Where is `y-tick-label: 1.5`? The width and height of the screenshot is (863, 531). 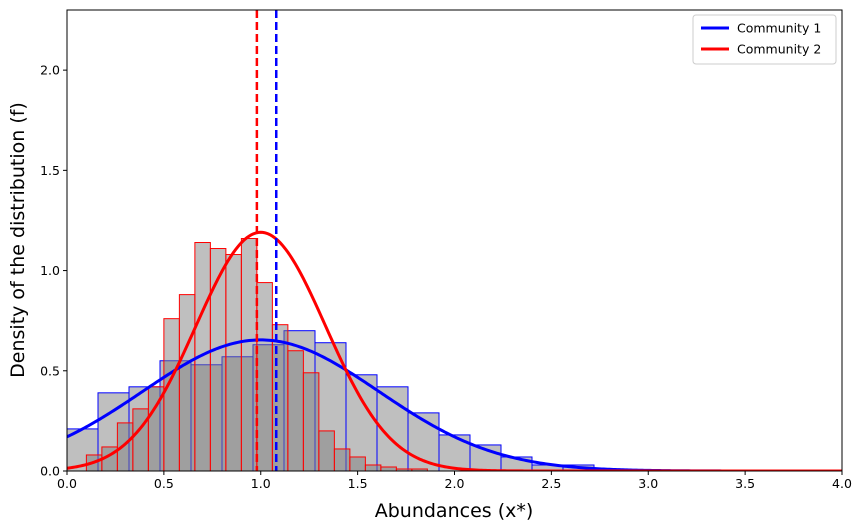
y-tick-label: 1.5 is located at coordinates (50, 170).